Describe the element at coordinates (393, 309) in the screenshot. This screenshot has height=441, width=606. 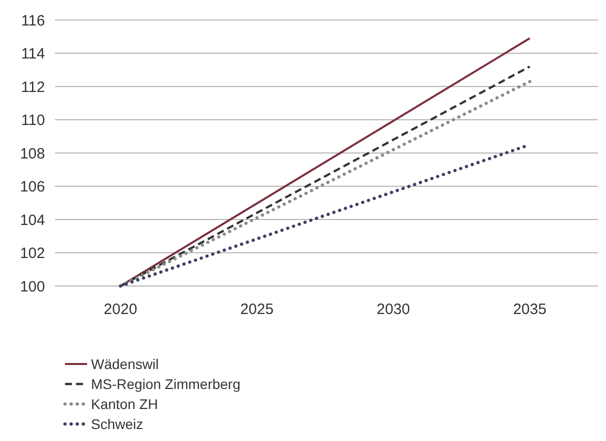
I see `x-tick-label: 2030` at that location.